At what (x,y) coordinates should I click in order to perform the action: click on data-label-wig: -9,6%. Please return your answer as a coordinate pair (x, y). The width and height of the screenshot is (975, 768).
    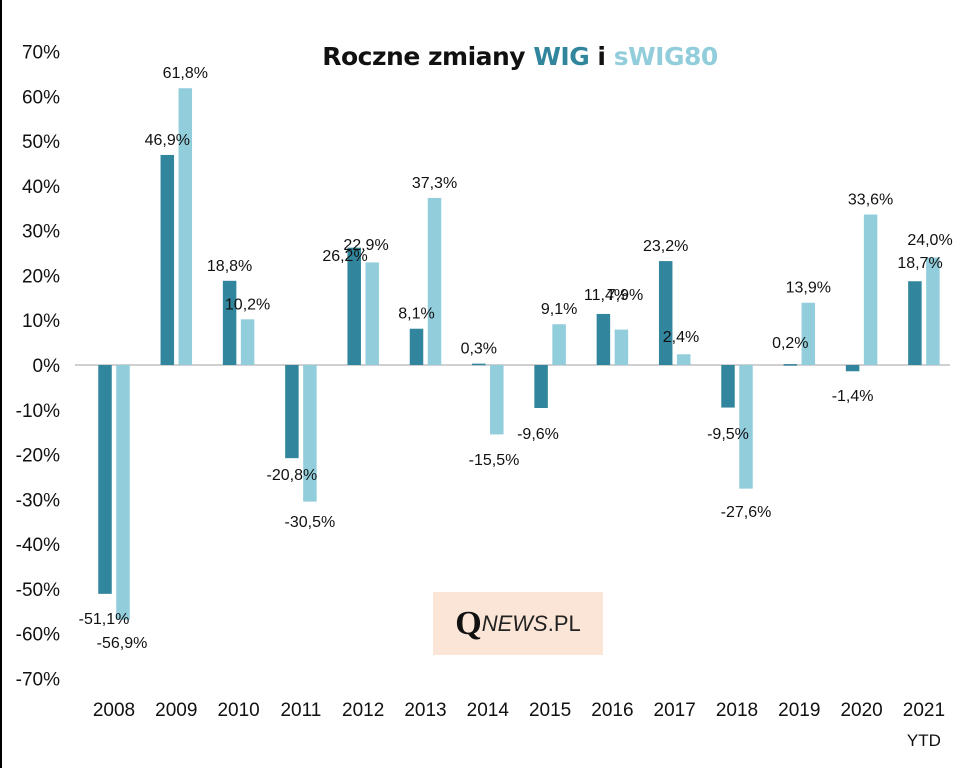
    Looking at the image, I should click on (538, 434).